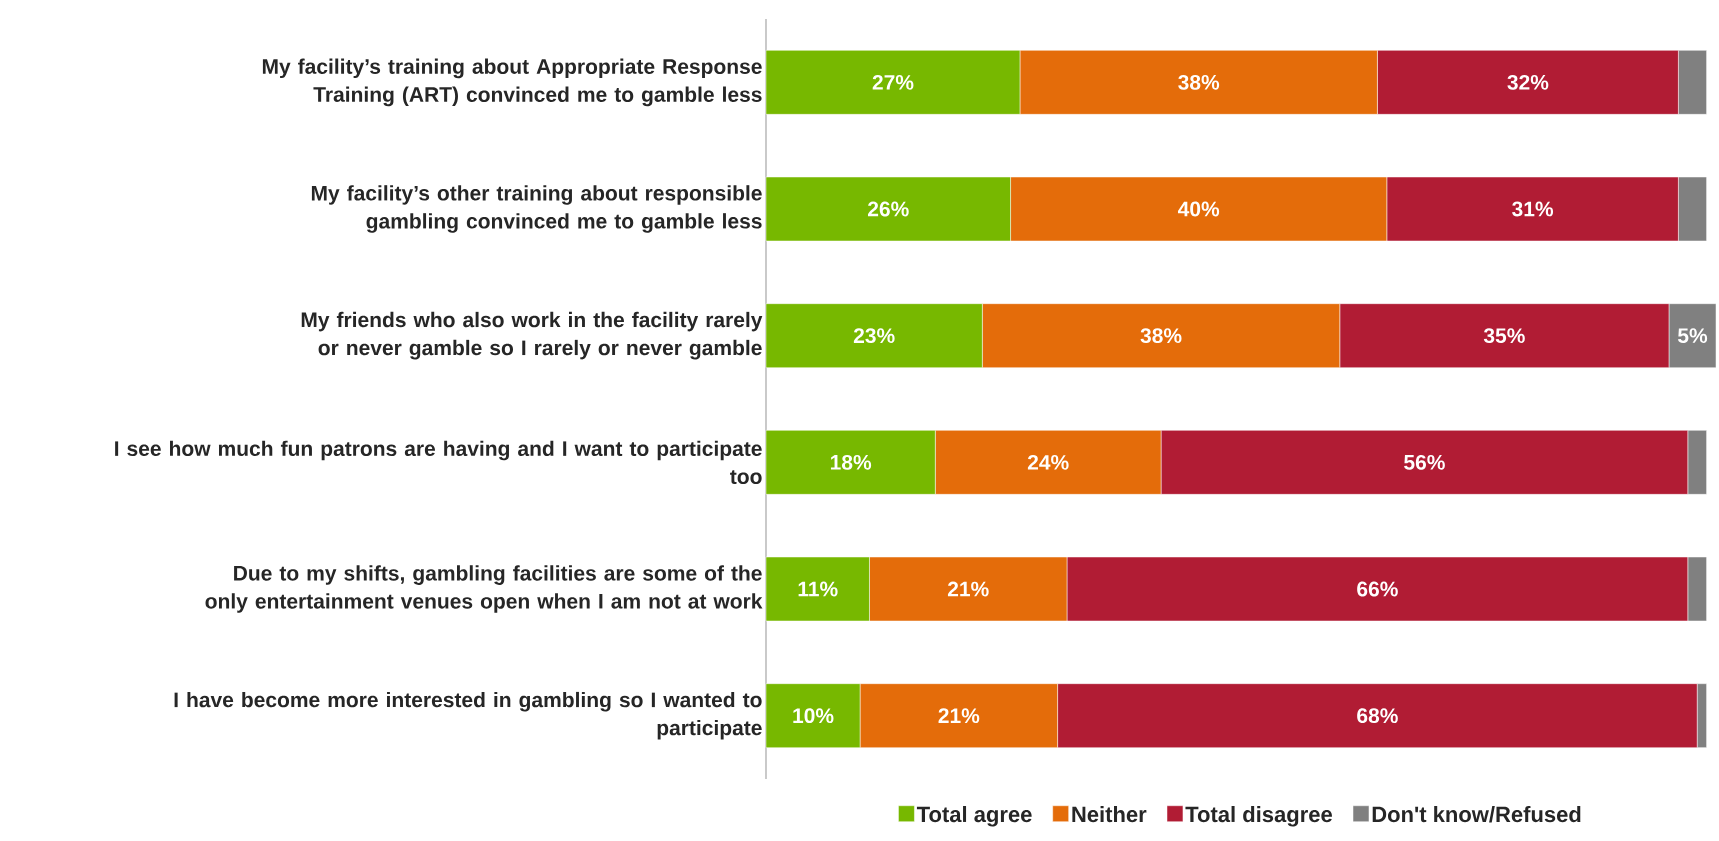  Describe the element at coordinates (1424, 462) in the screenshot. I see `data-label: 56%` at that location.